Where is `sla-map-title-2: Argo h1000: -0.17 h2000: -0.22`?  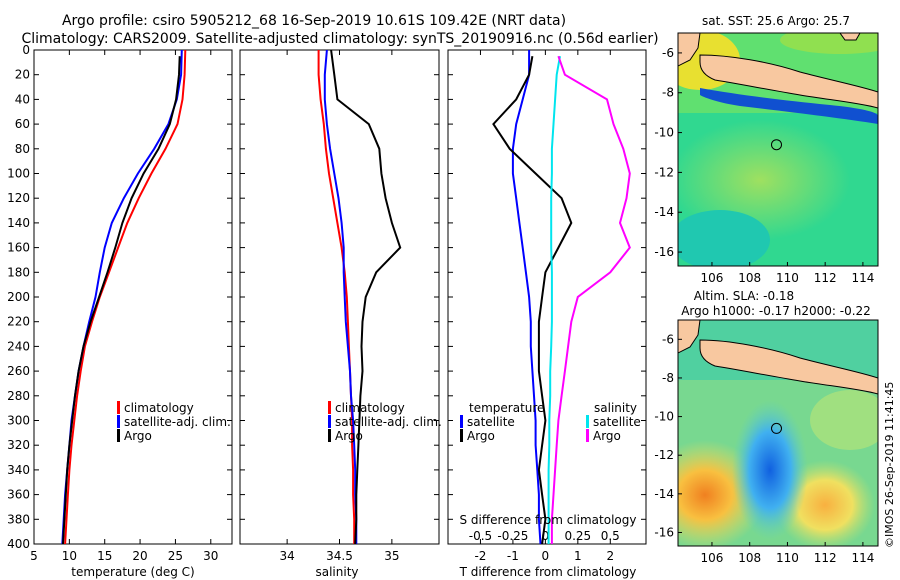 sla-map-title-2: Argo h1000: -0.17 h2000: -0.22 is located at coordinates (776, 311).